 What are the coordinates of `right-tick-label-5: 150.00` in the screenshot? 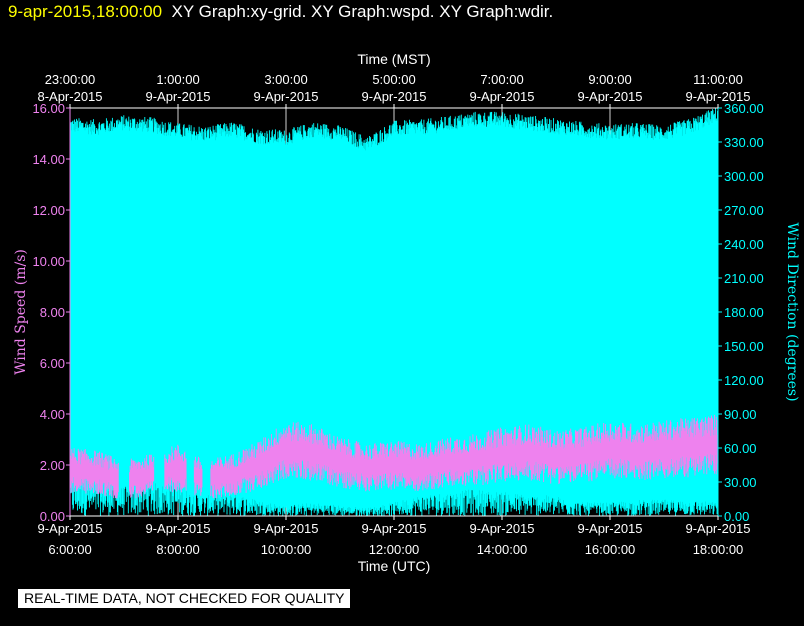 It's located at (744, 346).